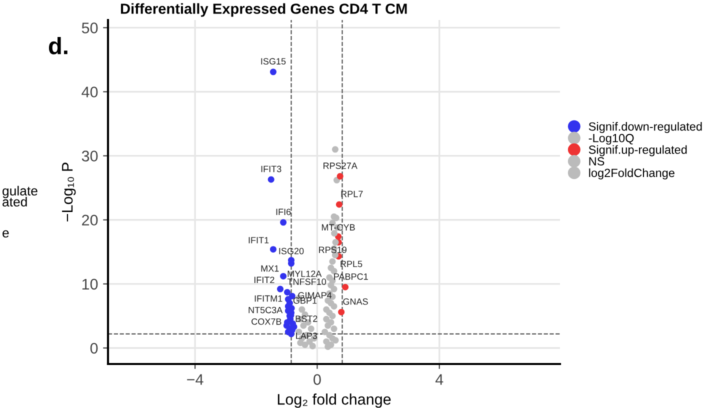 The height and width of the screenshot is (408, 705). What do you see at coordinates (20, 192) in the screenshot?
I see `text: gulate` at bounding box center [20, 192].